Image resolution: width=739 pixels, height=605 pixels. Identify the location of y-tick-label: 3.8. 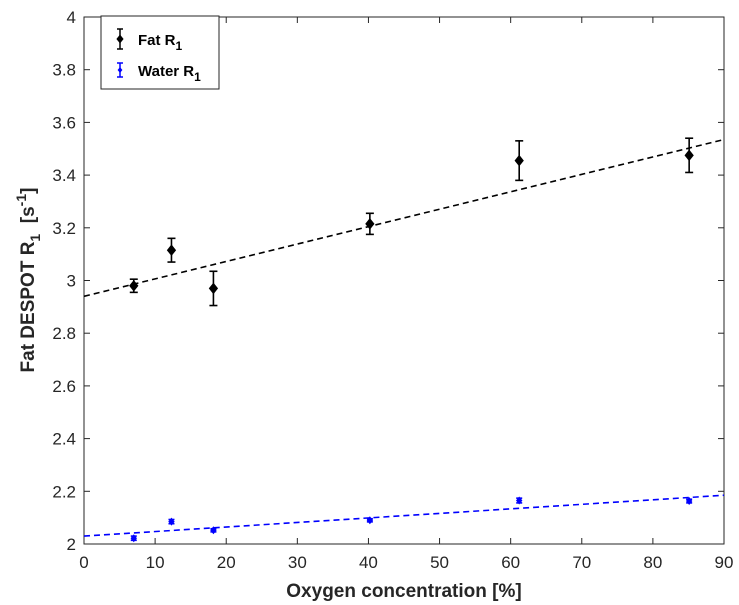
(64, 70).